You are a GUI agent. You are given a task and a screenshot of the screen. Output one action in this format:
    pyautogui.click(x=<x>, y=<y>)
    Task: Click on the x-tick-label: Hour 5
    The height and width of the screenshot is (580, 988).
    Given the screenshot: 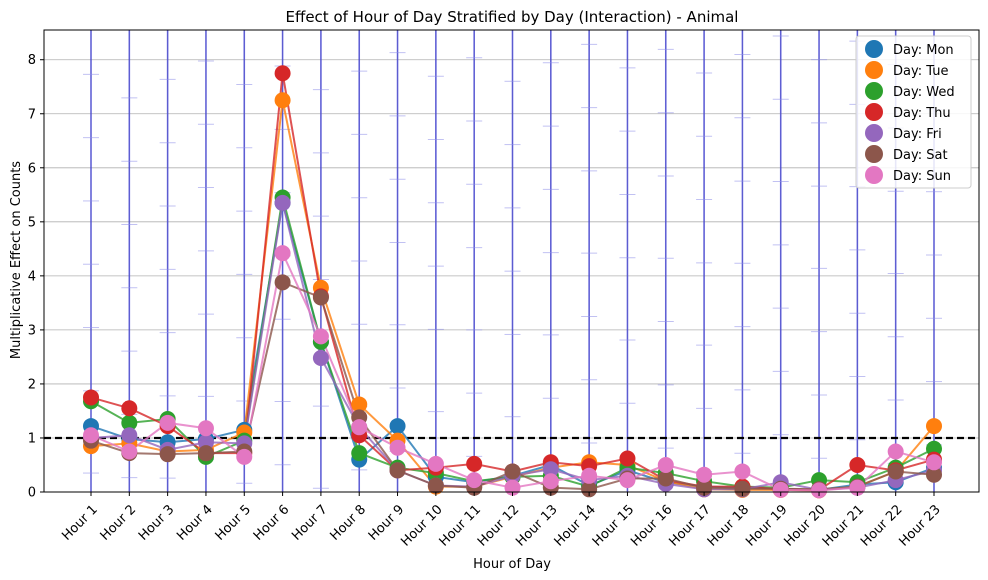 What is the action you would take?
    pyautogui.click(x=234, y=523)
    